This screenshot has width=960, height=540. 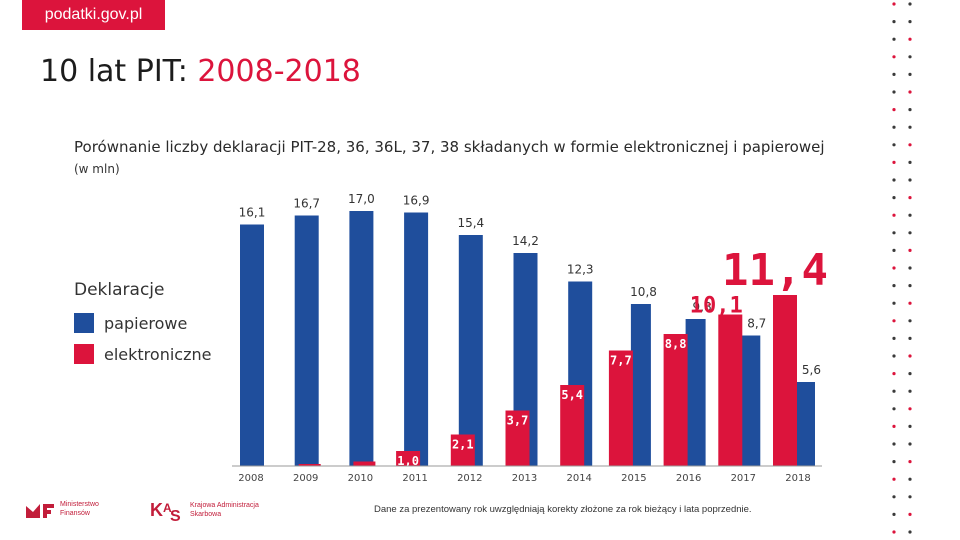 I want to click on tick-label-2016: 2016, so click(x=688, y=478).